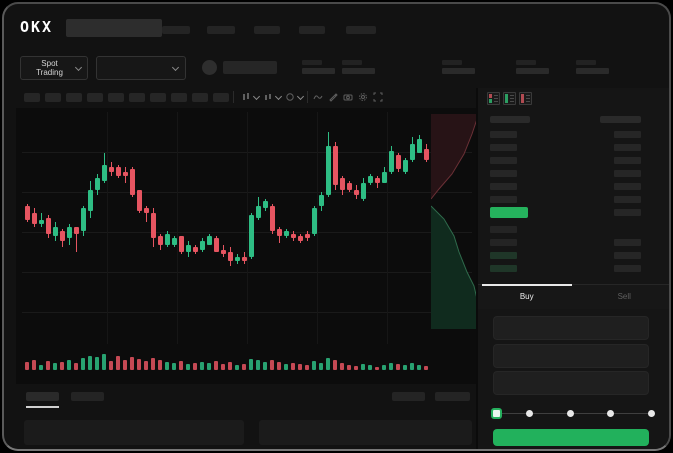 The image size is (673, 453). I want to click on fullscreen-icon, so click(378, 97).